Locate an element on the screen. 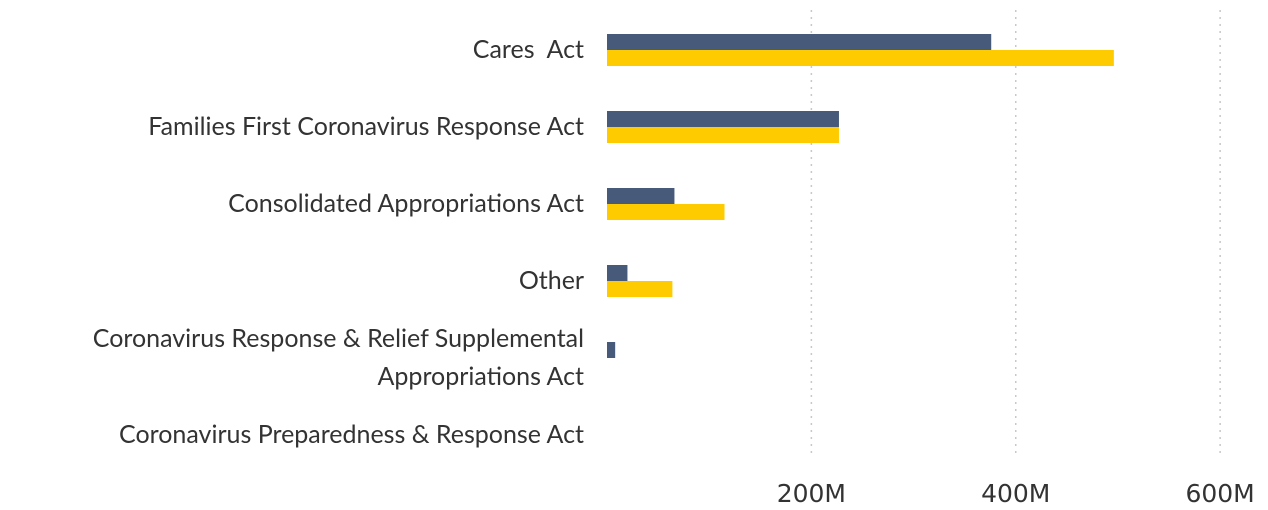 The width and height of the screenshot is (1268, 510). category-label: Families First Coronavirus Response Act is located at coordinates (366, 126).